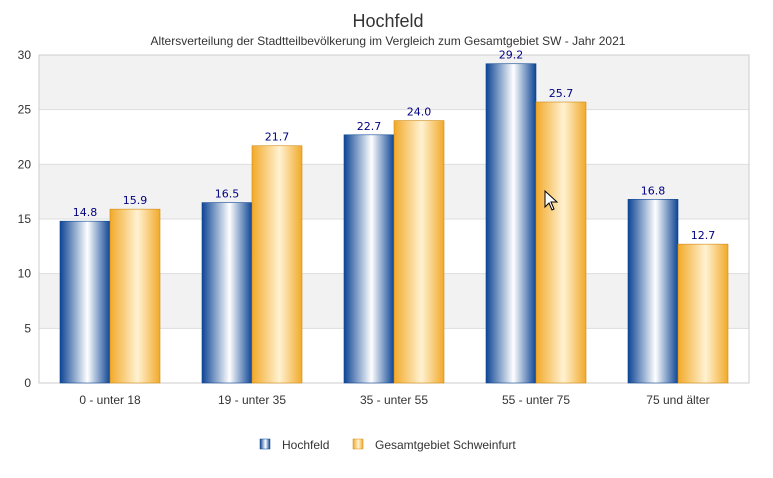 This screenshot has height=478, width=773. What do you see at coordinates (110, 400) in the screenshot?
I see `x-tick-label: 0 - unter 18` at bounding box center [110, 400].